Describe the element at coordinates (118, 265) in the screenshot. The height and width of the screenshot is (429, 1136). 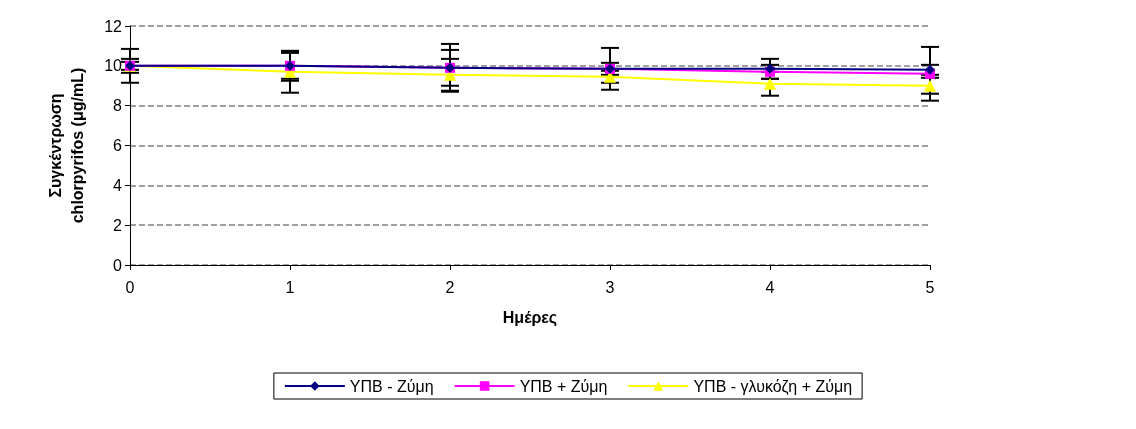
I see `y-tick-label: 0` at that location.